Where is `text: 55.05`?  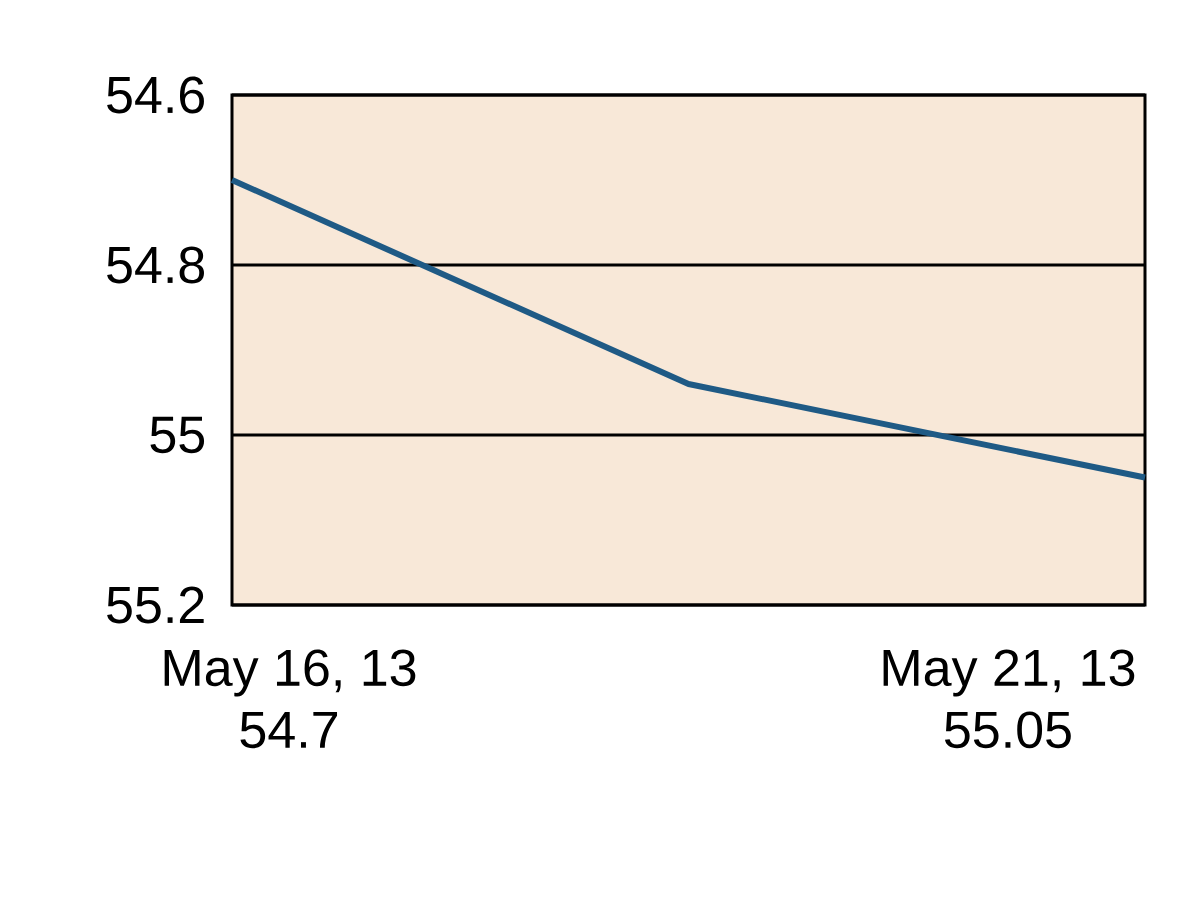 text: 55.05 is located at coordinates (1007, 730).